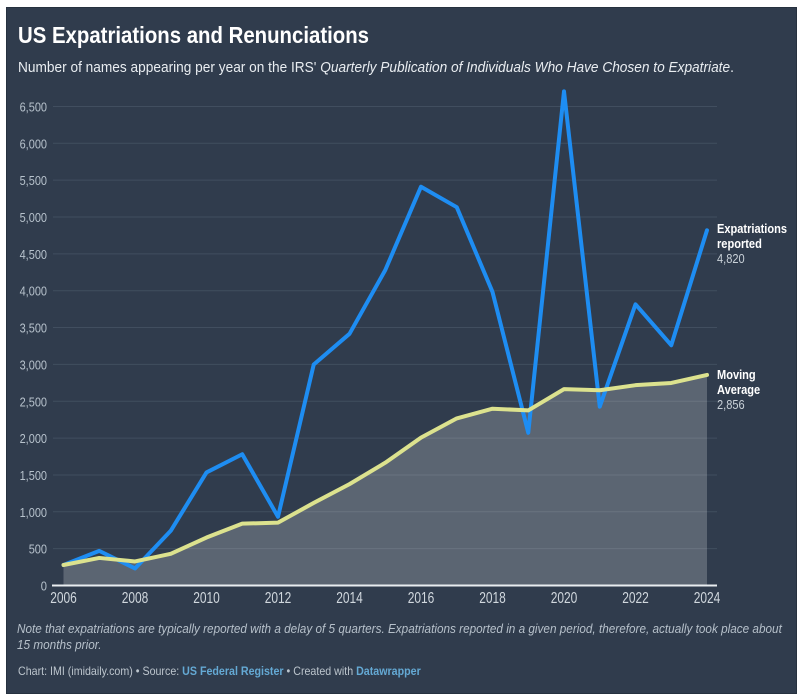 This screenshot has height=698, width=800. I want to click on svg-text: 6,000, so click(33, 144).